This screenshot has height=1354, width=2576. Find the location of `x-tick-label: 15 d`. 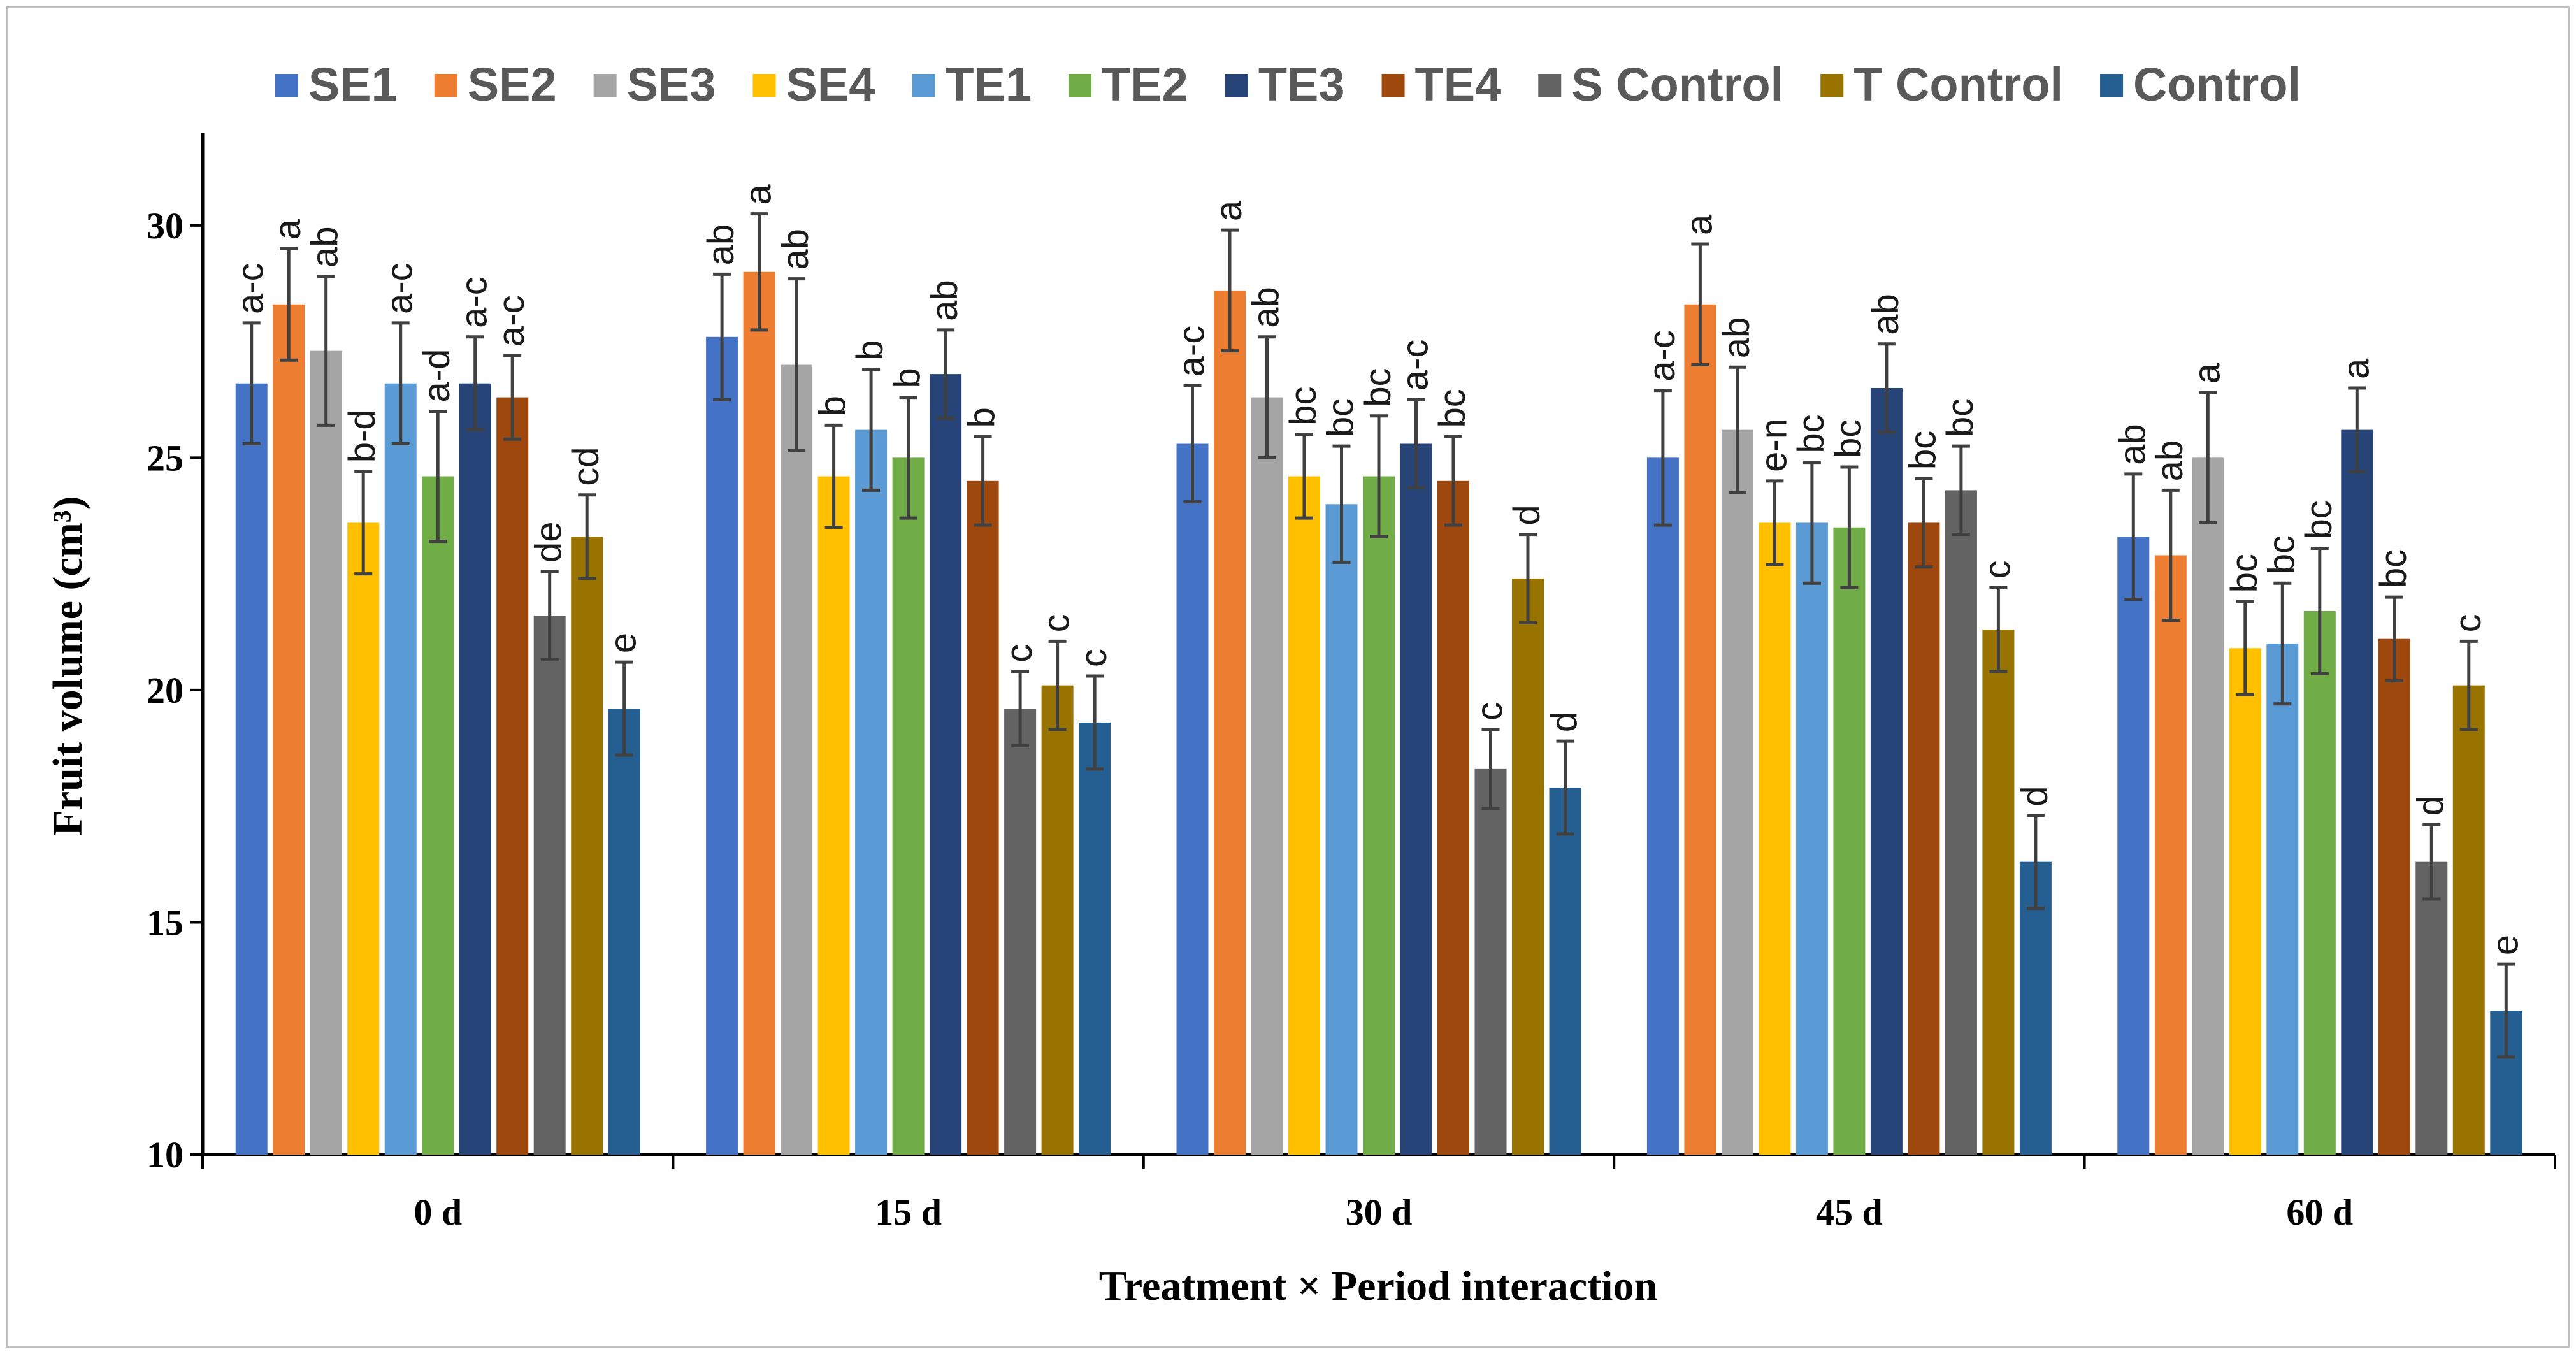

x-tick-label: 15 d is located at coordinates (909, 1212).